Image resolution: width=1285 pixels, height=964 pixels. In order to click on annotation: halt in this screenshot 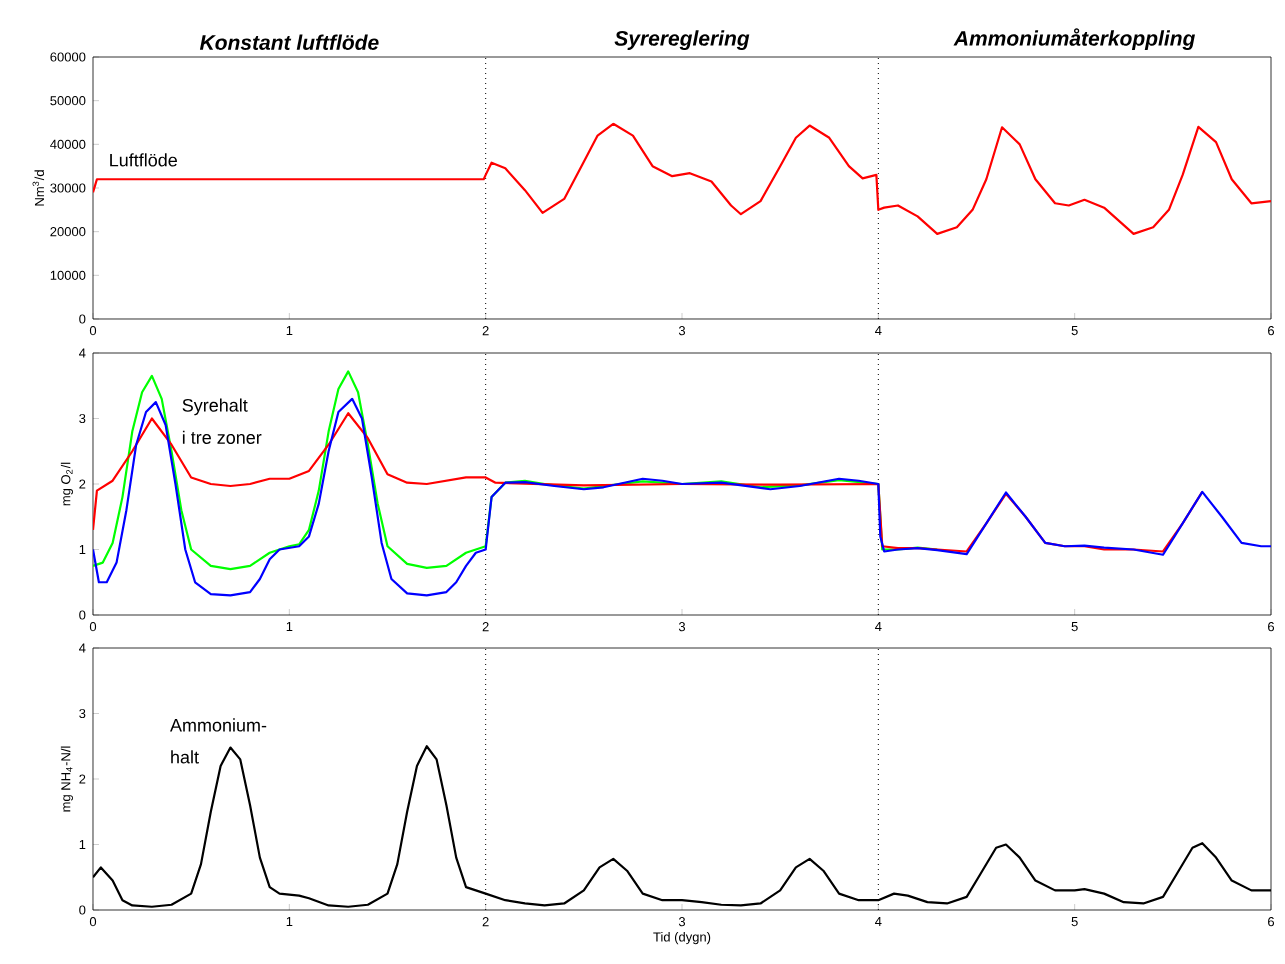, I will do `click(185, 757)`.